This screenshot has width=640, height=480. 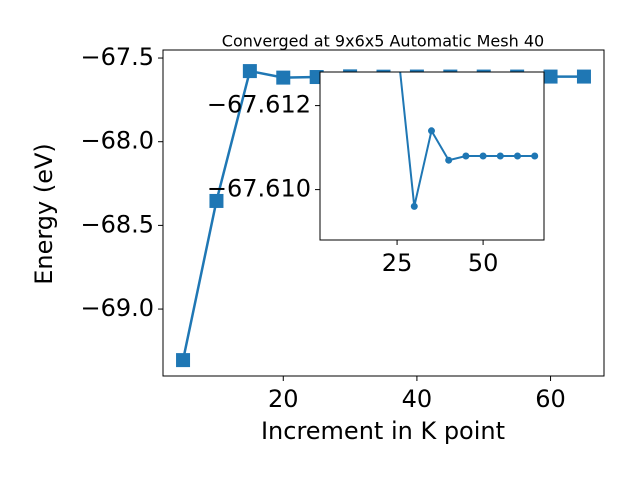 I want to click on x-axis-label: Increment in K point, so click(x=383, y=431).